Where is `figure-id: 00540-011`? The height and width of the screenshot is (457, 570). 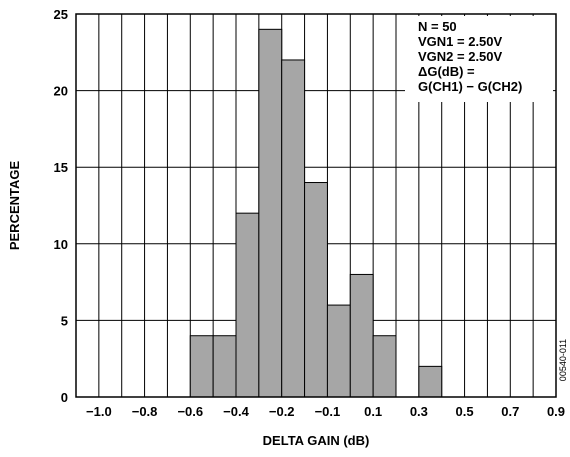 figure-id: 00540-011 is located at coordinates (563, 360).